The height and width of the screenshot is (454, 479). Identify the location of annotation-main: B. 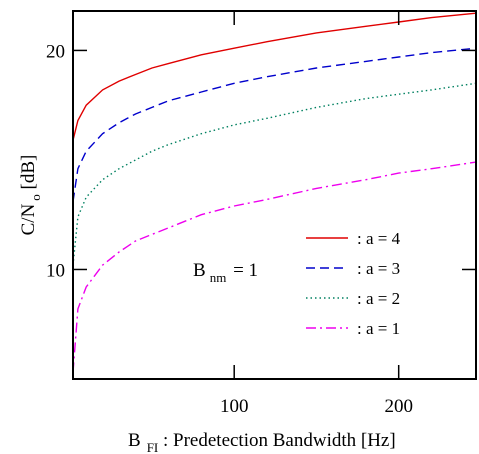
(199, 270).